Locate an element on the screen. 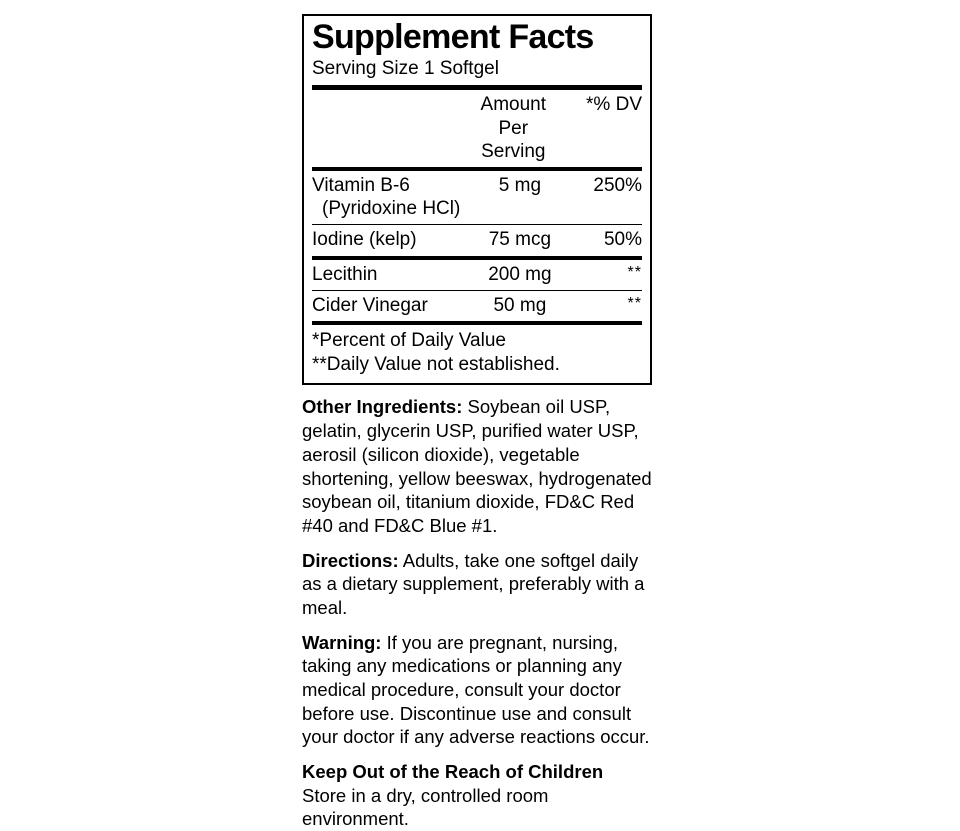  footnote-dv-not-established: **Daily Value not established. is located at coordinates (436, 365).